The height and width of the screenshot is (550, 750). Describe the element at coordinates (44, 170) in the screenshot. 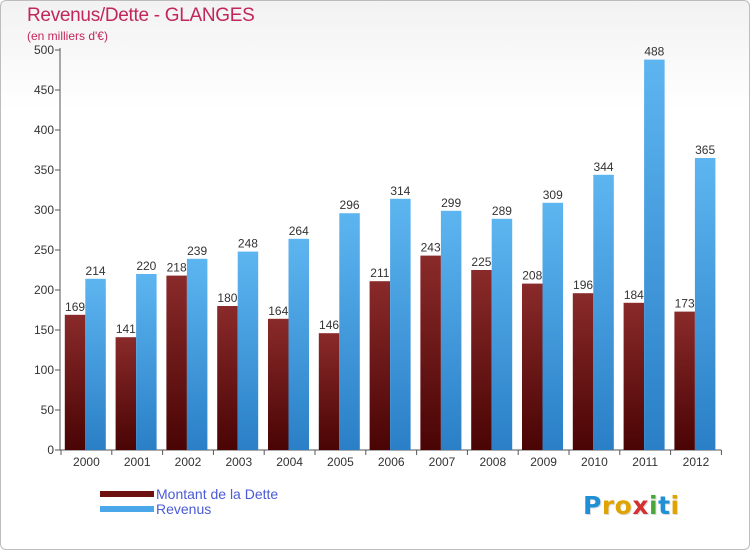

I see `y-tick-label: 350` at that location.